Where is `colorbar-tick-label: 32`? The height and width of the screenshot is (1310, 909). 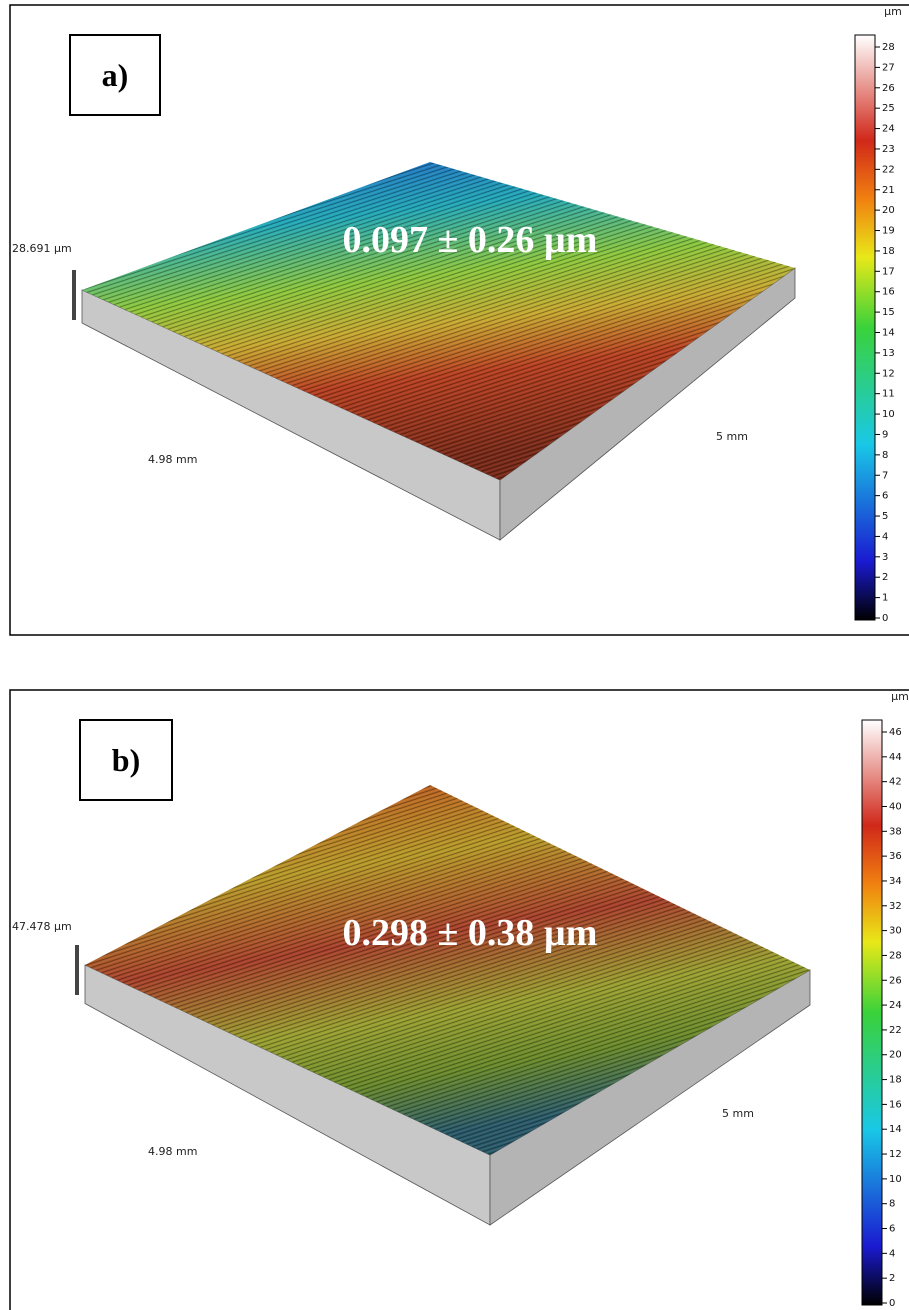
colorbar-tick-label: 32 is located at coordinates (895, 906).